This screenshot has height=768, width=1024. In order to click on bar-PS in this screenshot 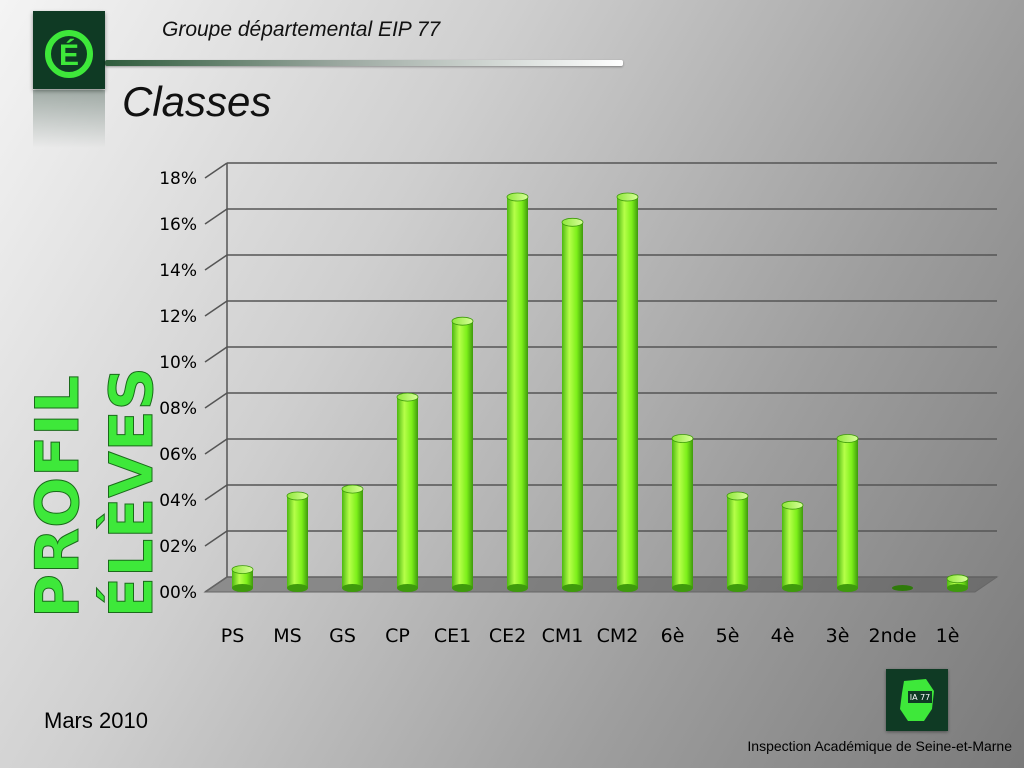, I will do `click(242, 578)`.